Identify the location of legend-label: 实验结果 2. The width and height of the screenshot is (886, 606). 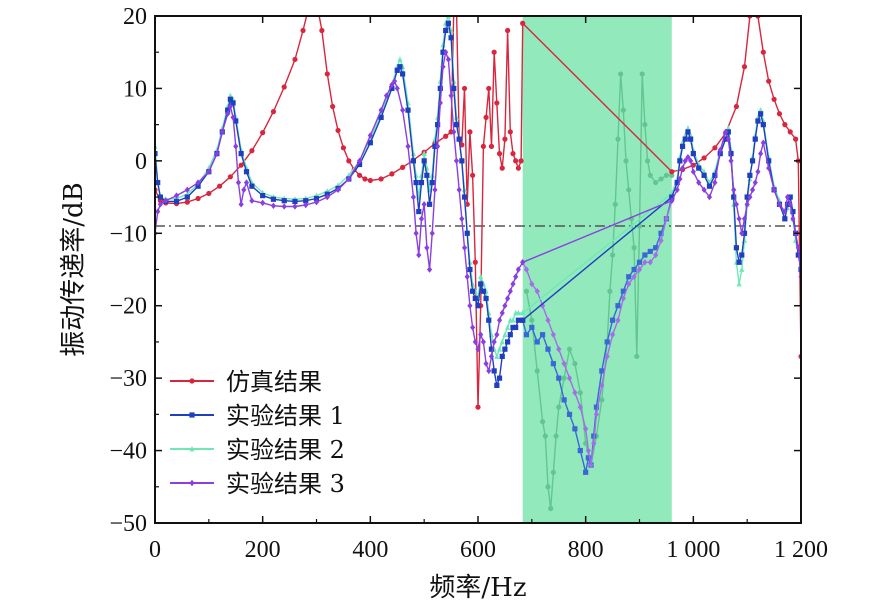
(285, 450).